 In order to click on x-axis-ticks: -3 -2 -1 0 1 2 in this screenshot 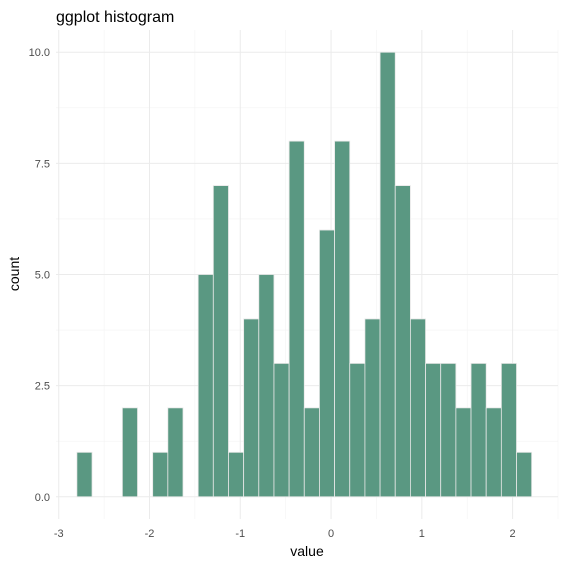, I will do `click(285, 534)`.